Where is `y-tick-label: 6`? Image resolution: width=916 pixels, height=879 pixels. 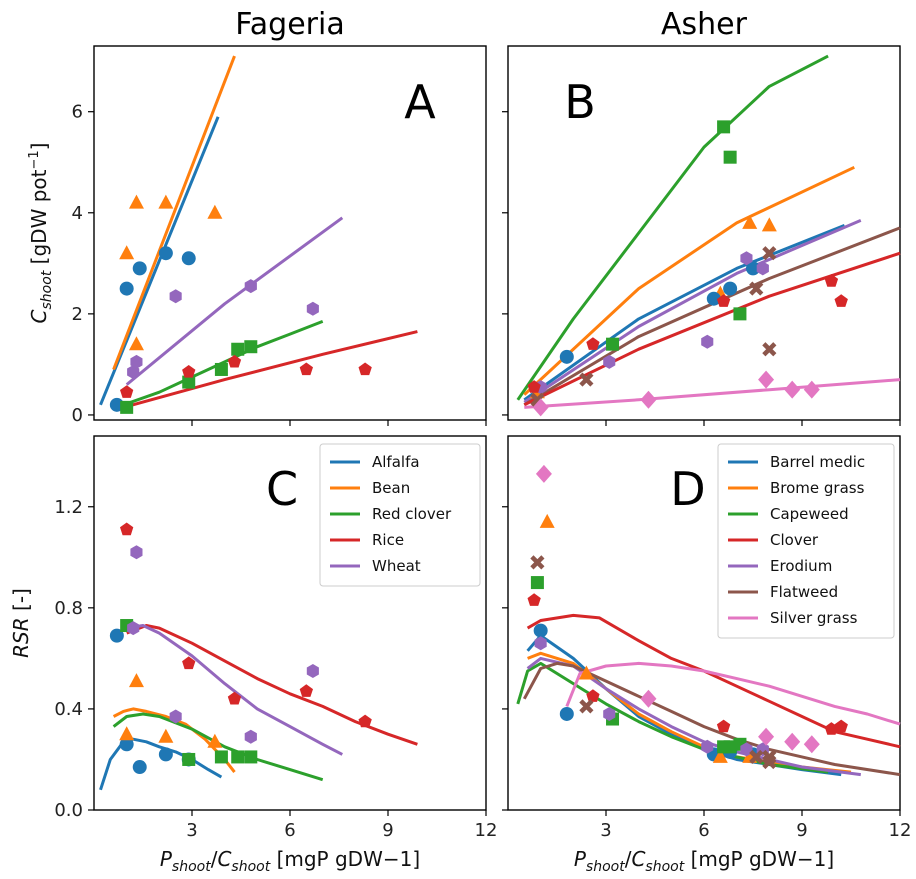 y-tick-label: 6 is located at coordinates (77, 112).